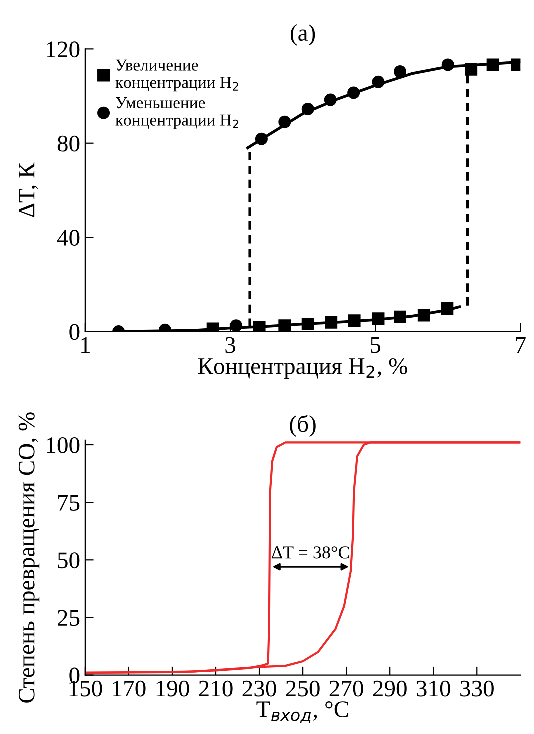 The image size is (534, 734). I want to click on x-tick-label: 310, so click(433, 688).